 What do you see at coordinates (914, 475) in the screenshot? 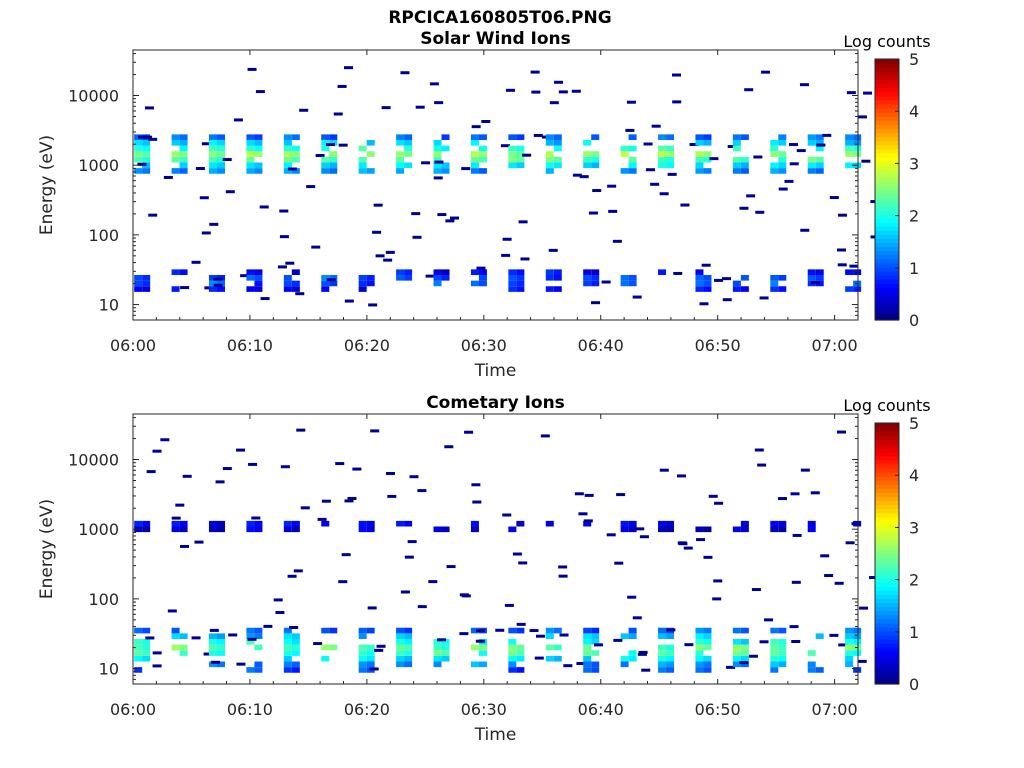
I see `colorbar-tick-label: 4` at bounding box center [914, 475].